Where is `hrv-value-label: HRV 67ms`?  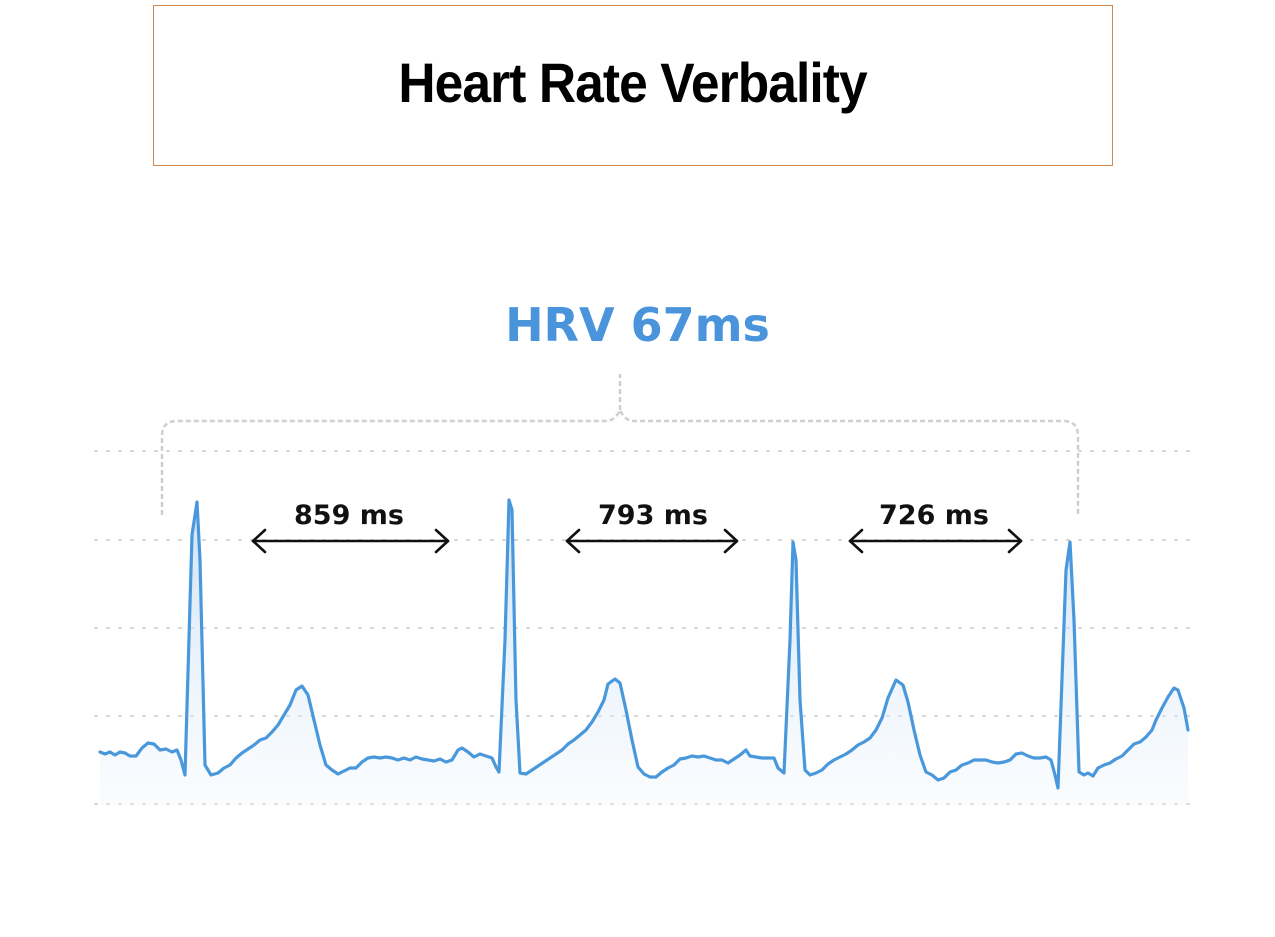
hrv-value-label: HRV 67ms is located at coordinates (637, 325).